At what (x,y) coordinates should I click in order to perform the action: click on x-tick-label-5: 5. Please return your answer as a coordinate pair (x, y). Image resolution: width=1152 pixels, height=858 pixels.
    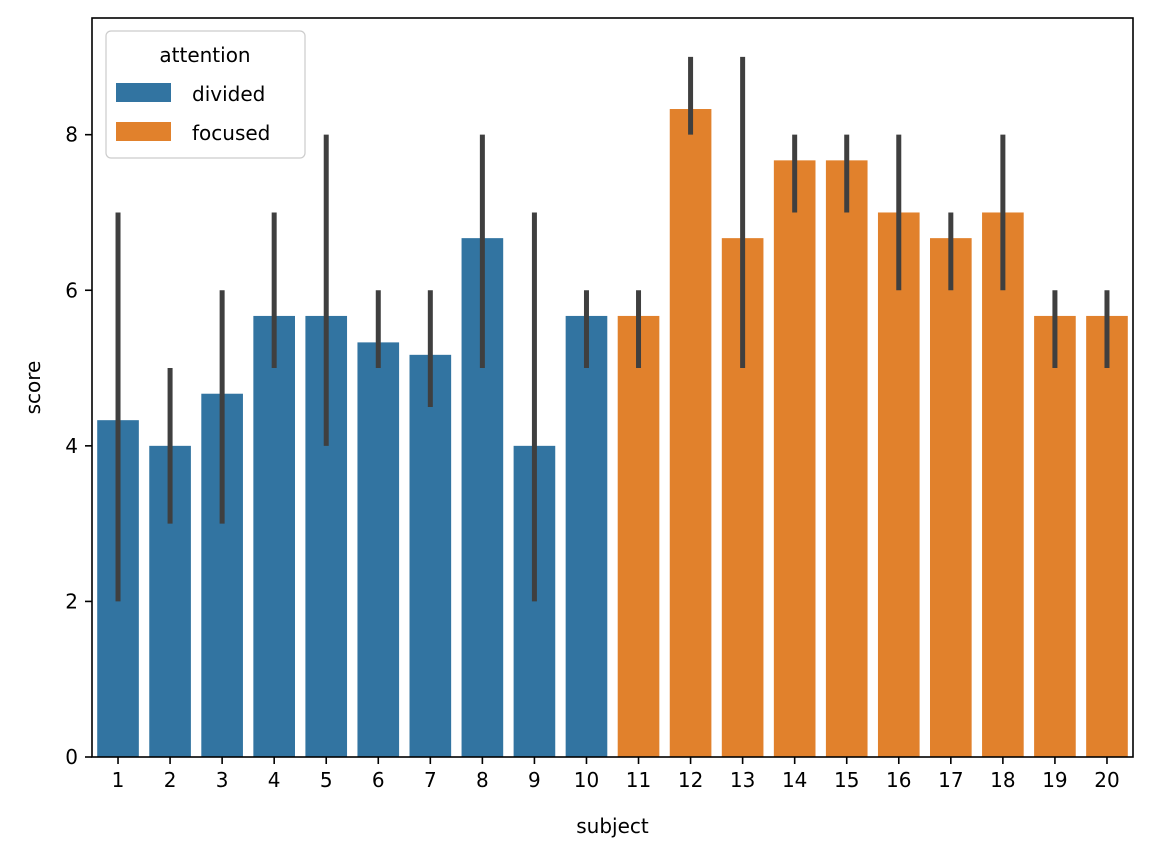
    Looking at the image, I should click on (326, 780).